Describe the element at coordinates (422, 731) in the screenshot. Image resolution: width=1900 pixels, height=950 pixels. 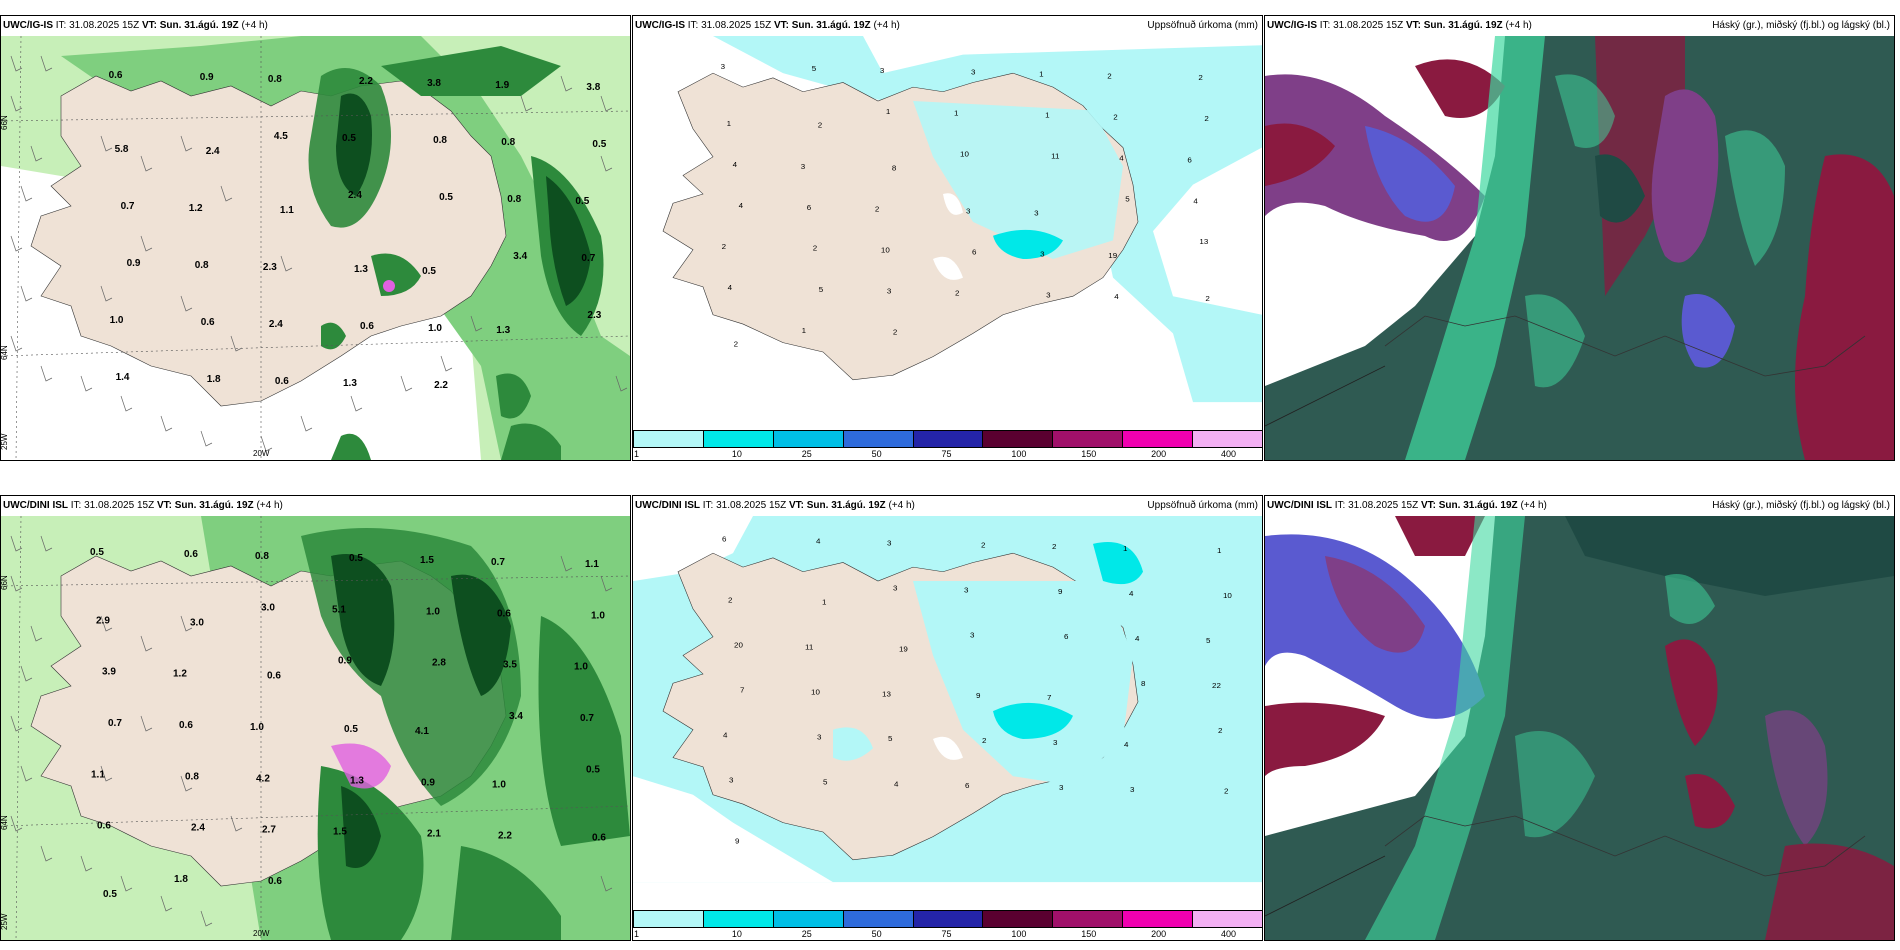
I see `map-value-label: 4.1` at that location.